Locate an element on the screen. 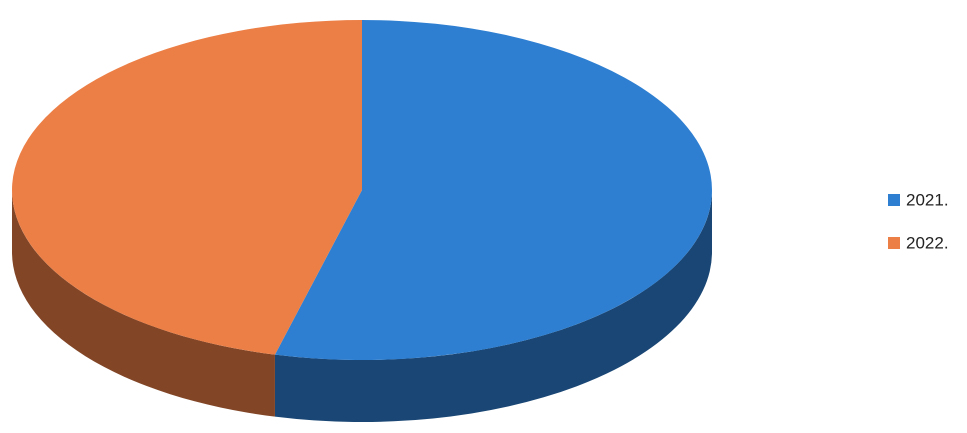  legend-label: 2021. is located at coordinates (927, 199).